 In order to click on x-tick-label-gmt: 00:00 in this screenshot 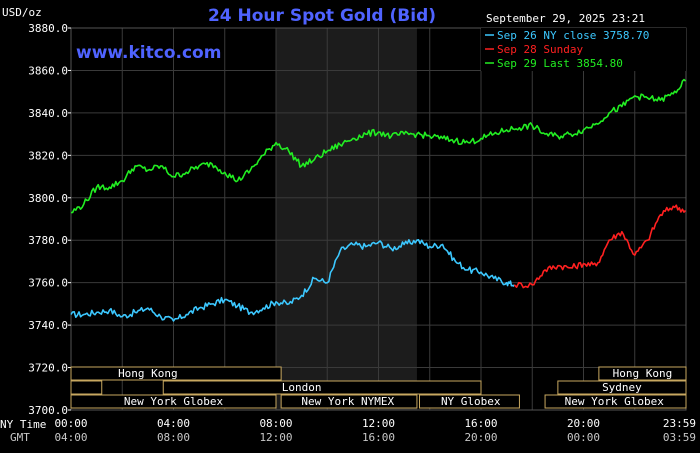, I will do `click(583, 437)`.